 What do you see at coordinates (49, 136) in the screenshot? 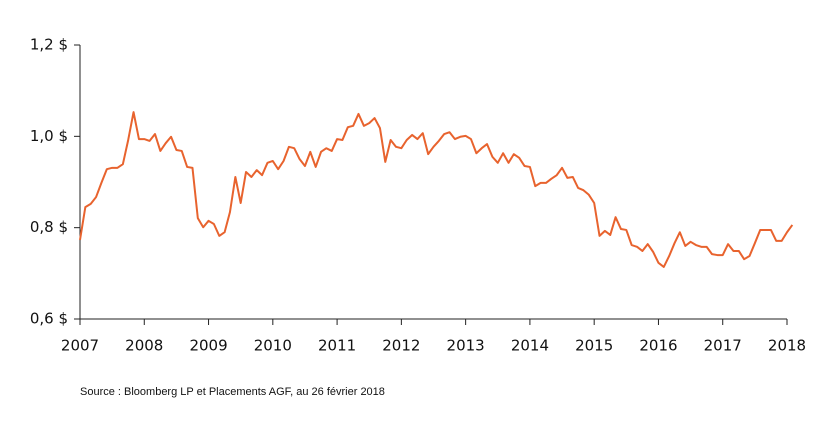
I see `y-tick-label: 1,0 $` at bounding box center [49, 136].